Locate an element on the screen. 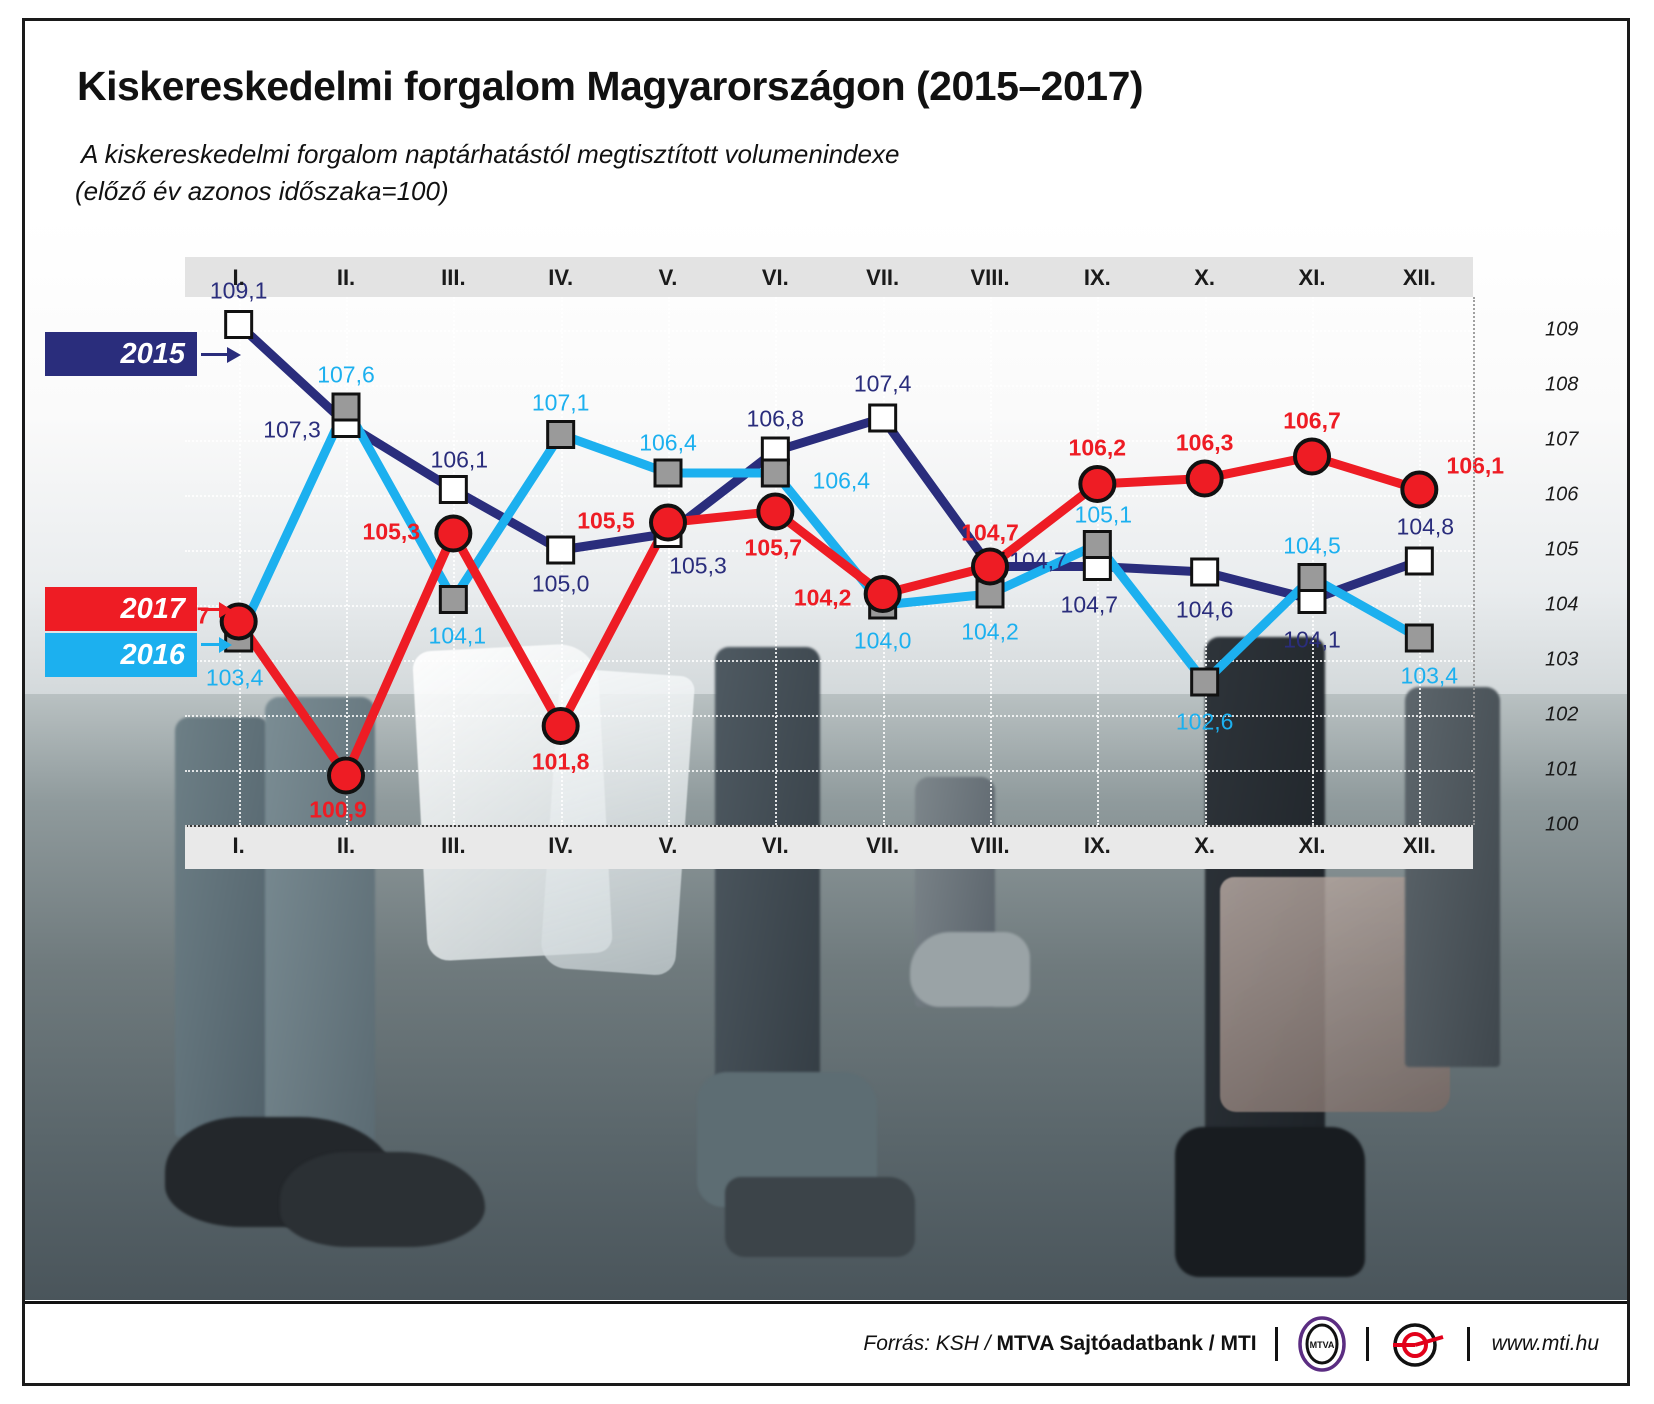 The width and height of the screenshot is (1654, 1404). month-label-top-10: X. is located at coordinates (1205, 277).